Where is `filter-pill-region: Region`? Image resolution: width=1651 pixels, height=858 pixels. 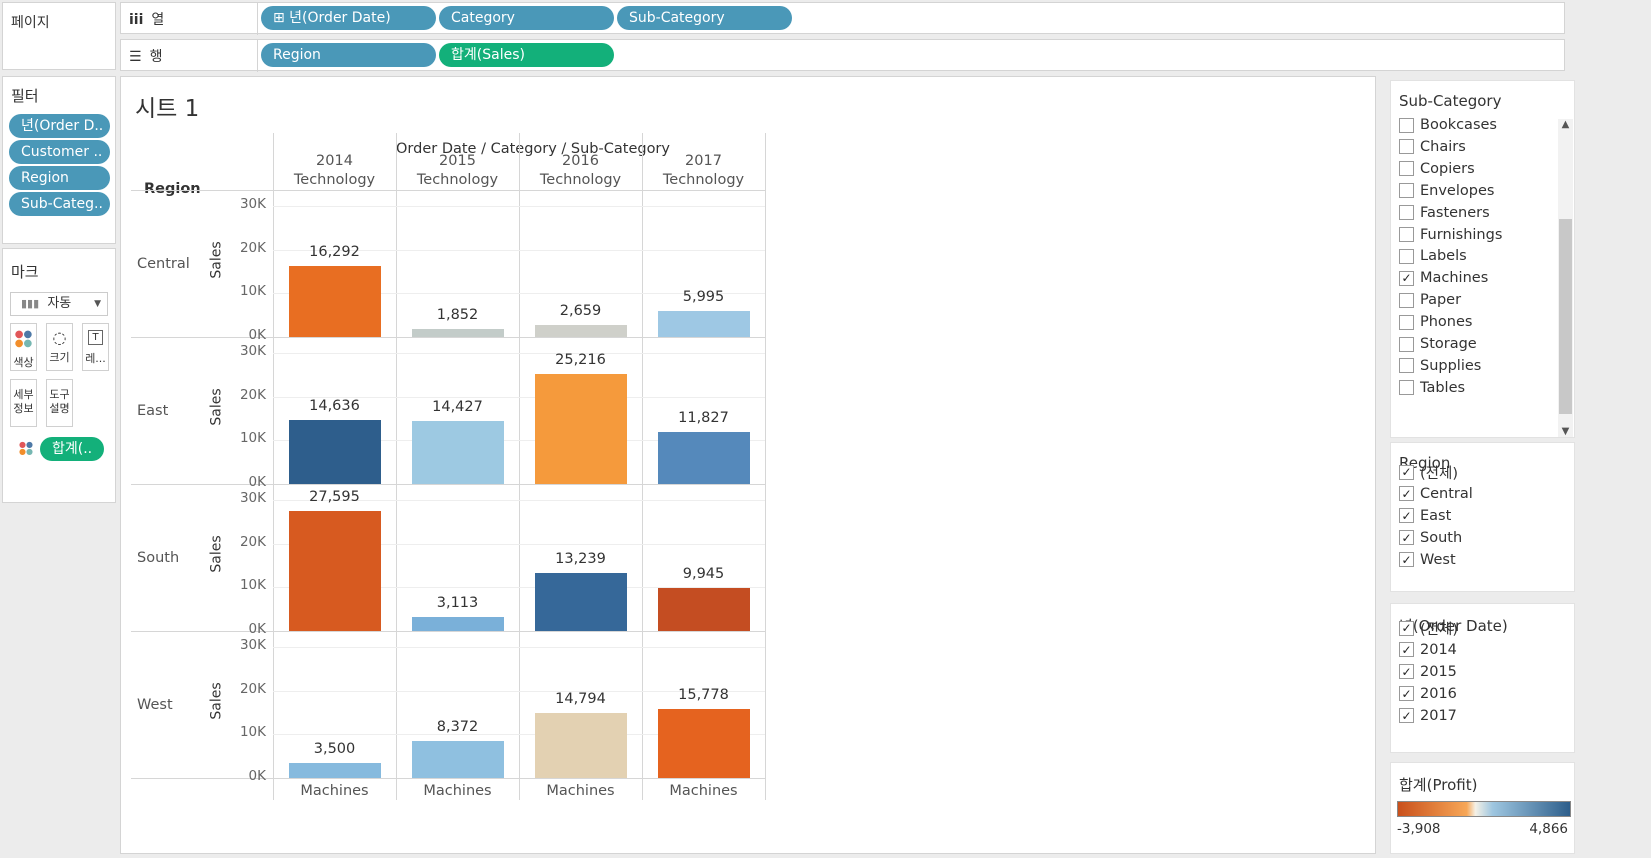 filter-pill-region: Region is located at coordinates (59, 178).